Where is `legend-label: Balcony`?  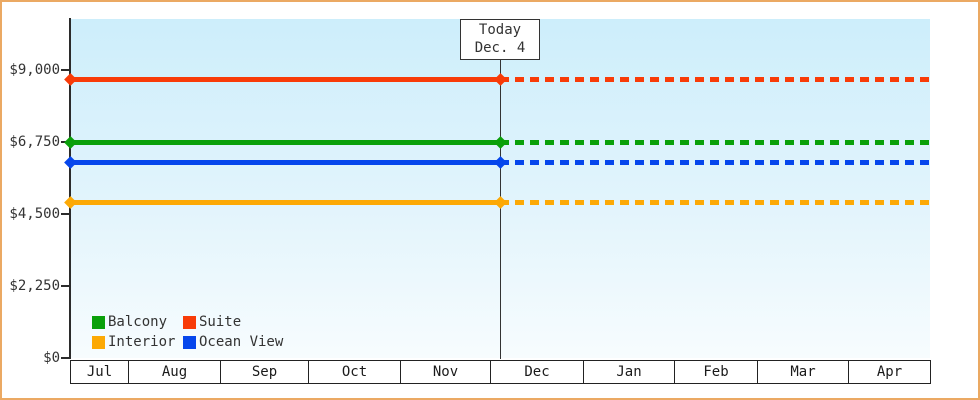 legend-label: Balcony is located at coordinates (138, 322).